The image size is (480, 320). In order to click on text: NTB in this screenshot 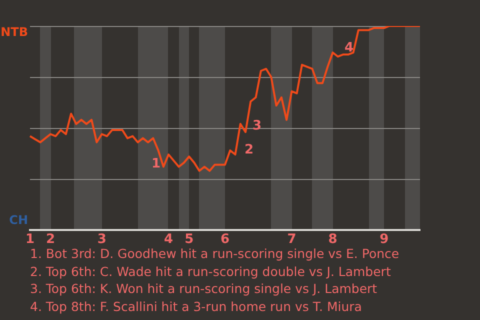, I will do `click(14, 32)`.